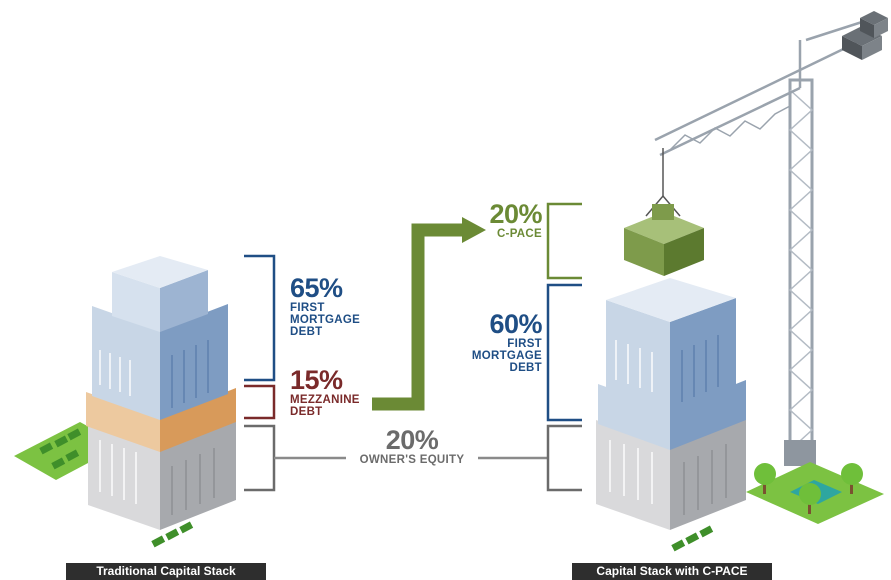 Image resolution: width=891 pixels, height=580 pixels. I want to click on left-brackets, so click(260, 373).